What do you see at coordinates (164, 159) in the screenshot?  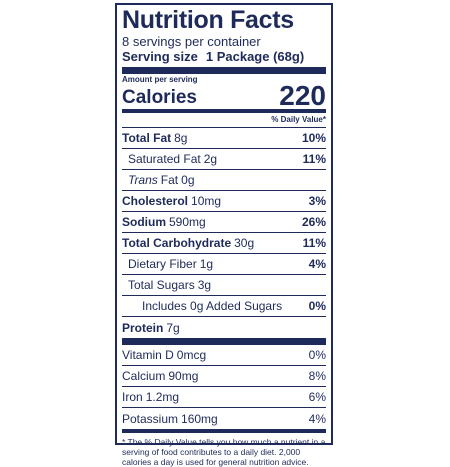 I see `nutrient-name: Saturated Fat` at bounding box center [164, 159].